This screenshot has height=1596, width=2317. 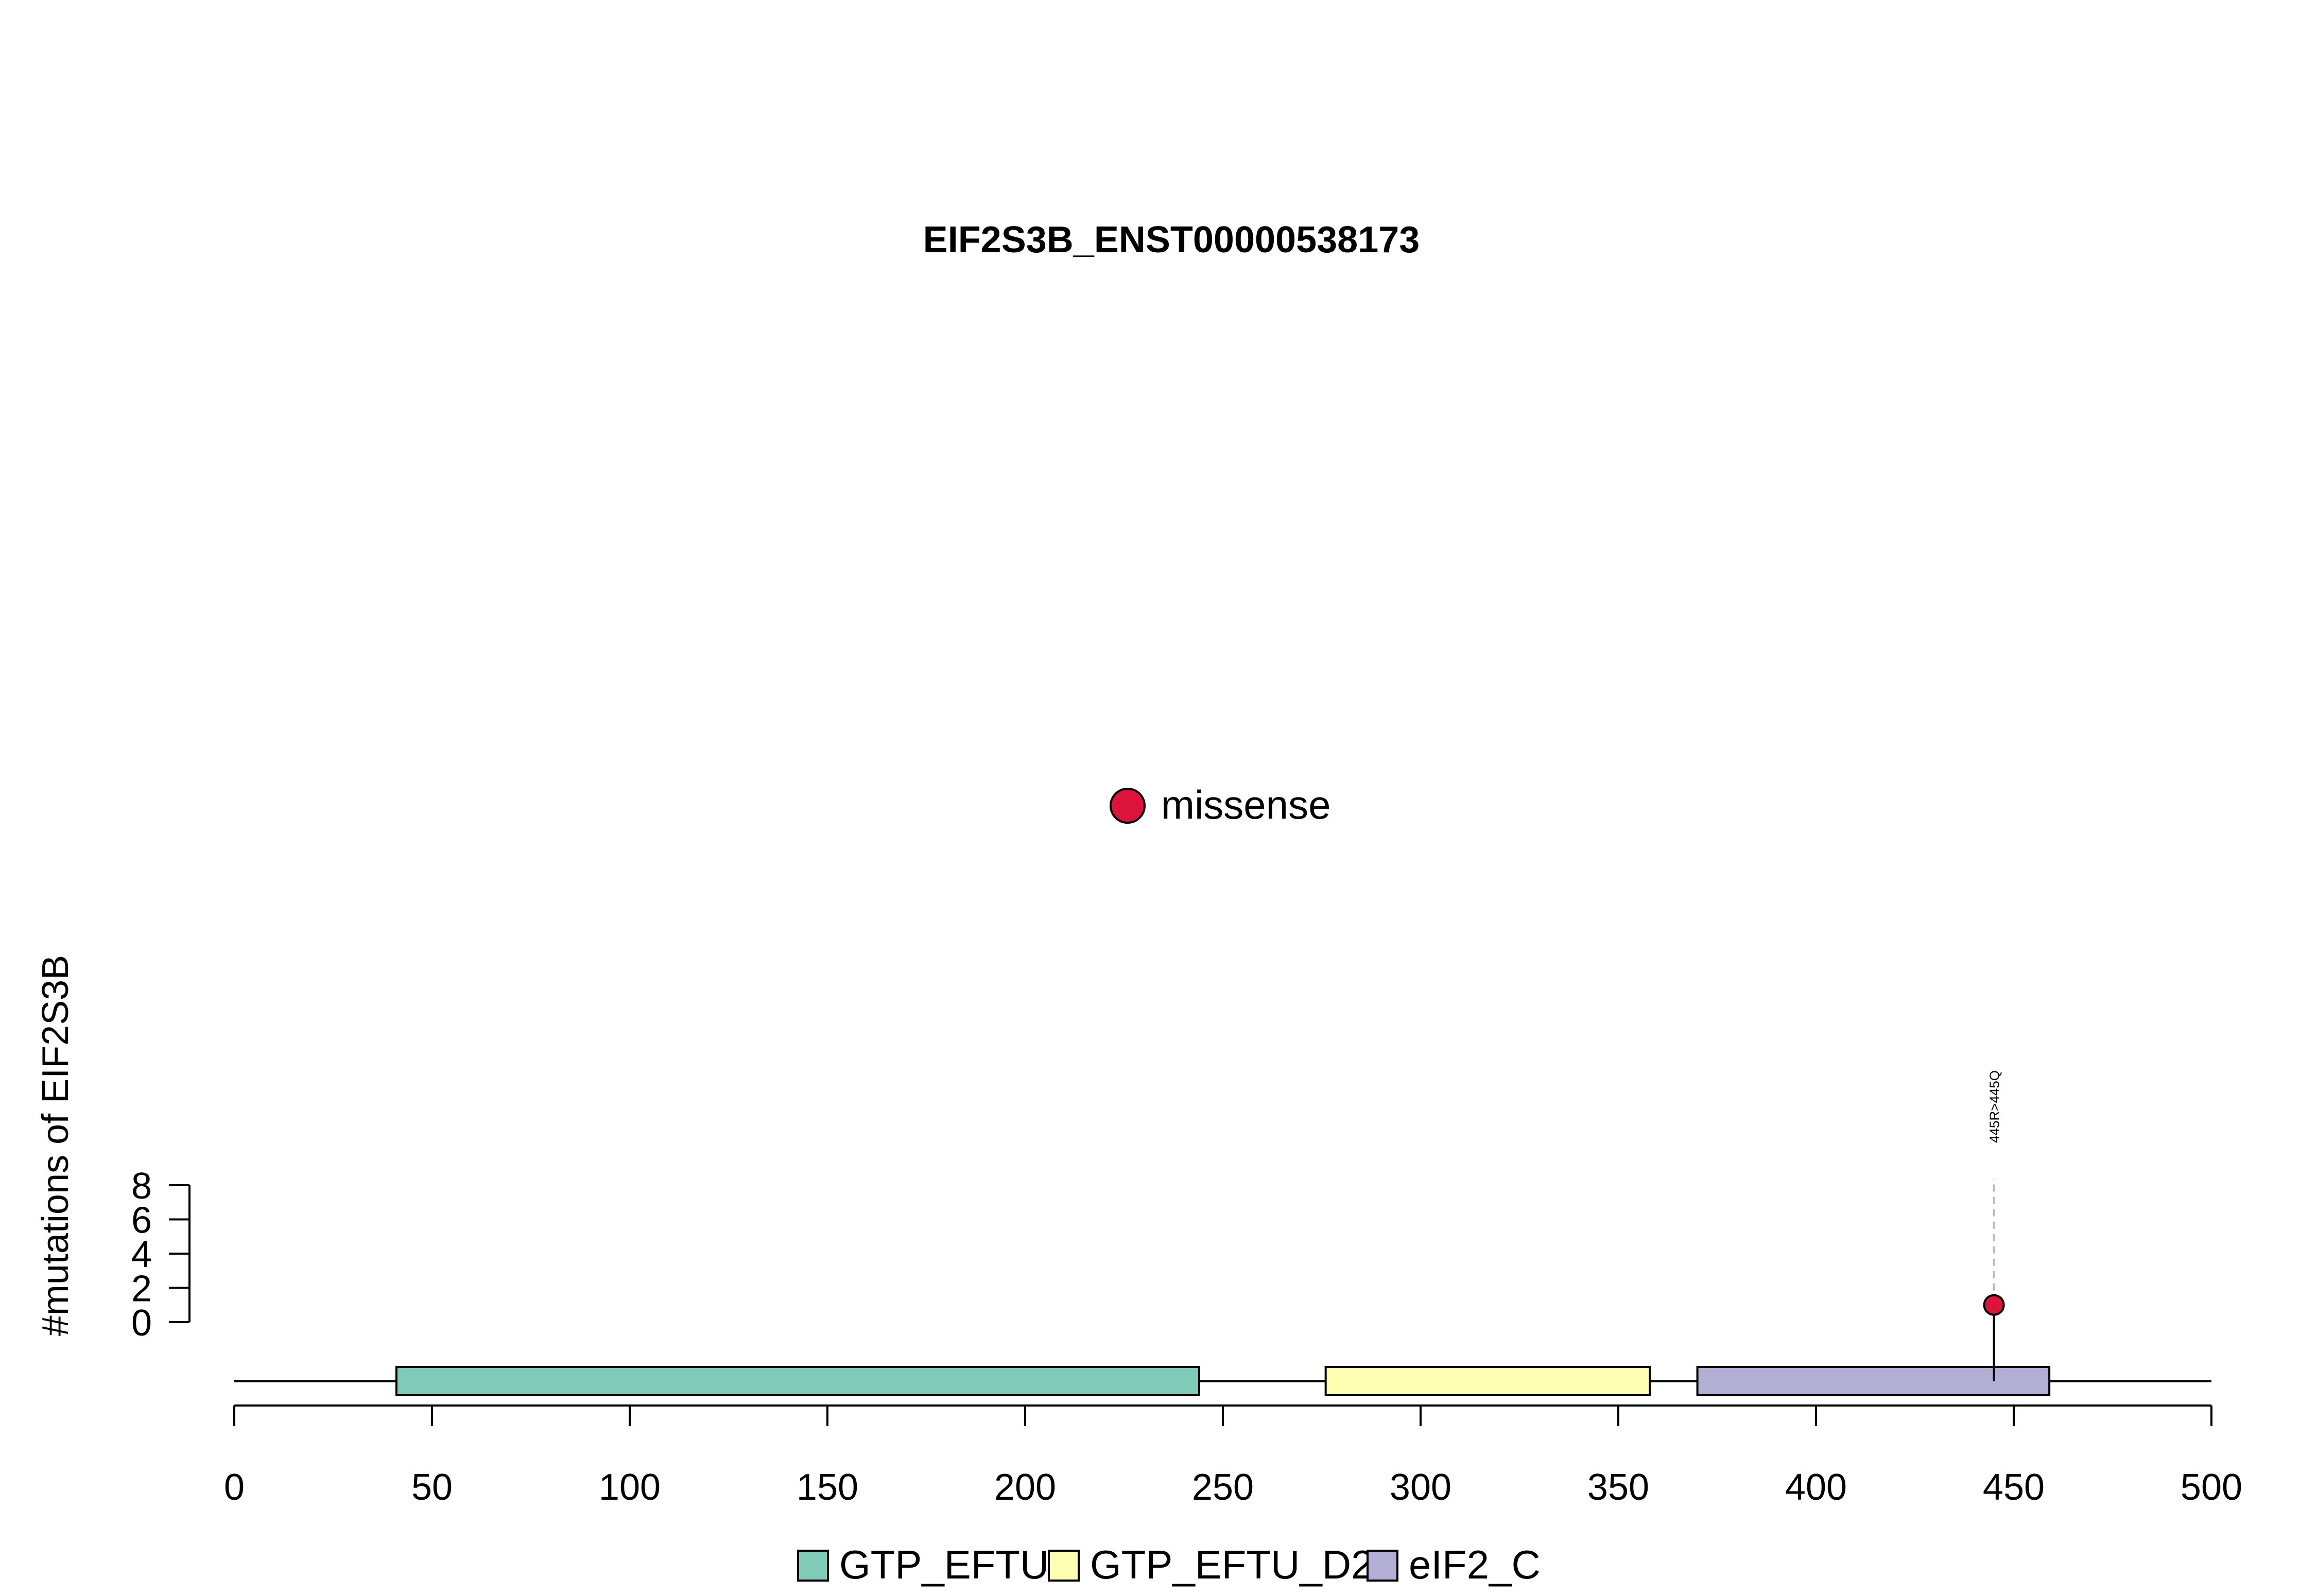 I want to click on chart-title: EIF2S3B_ENST00000538173, so click(x=1171, y=240).